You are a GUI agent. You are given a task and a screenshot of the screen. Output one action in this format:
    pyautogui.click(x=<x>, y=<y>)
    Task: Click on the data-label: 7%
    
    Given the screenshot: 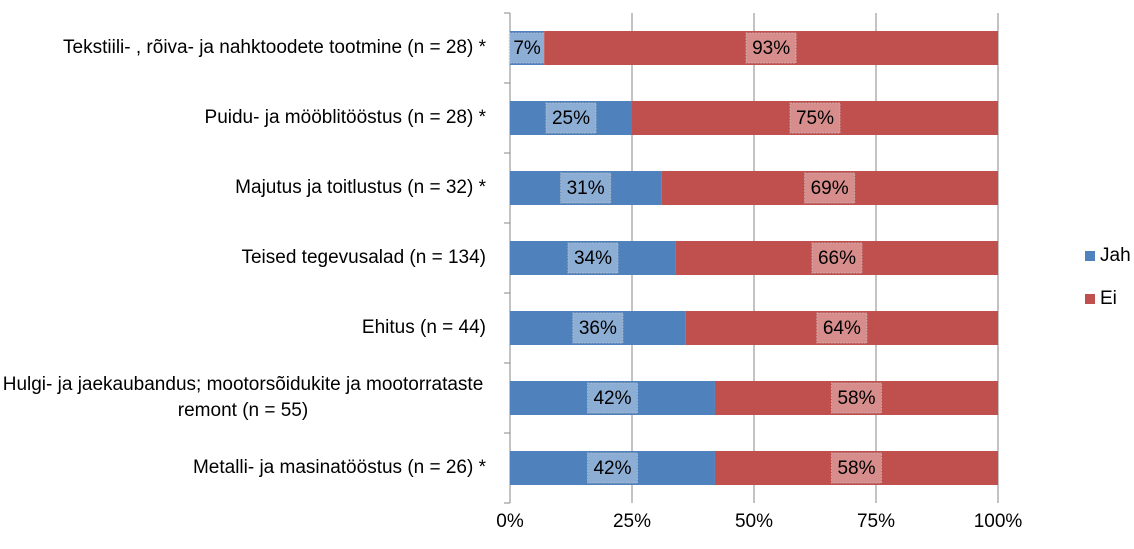 What is the action you would take?
    pyautogui.click(x=527, y=48)
    